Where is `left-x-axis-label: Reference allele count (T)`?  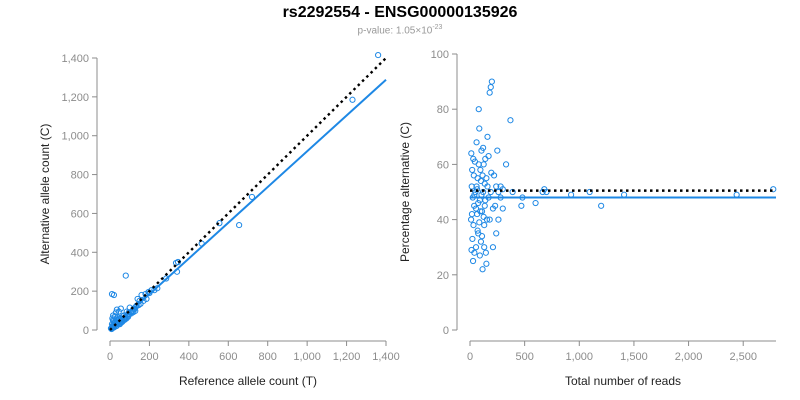
left-x-axis-label: Reference allele count (T) is located at coordinates (248, 381).